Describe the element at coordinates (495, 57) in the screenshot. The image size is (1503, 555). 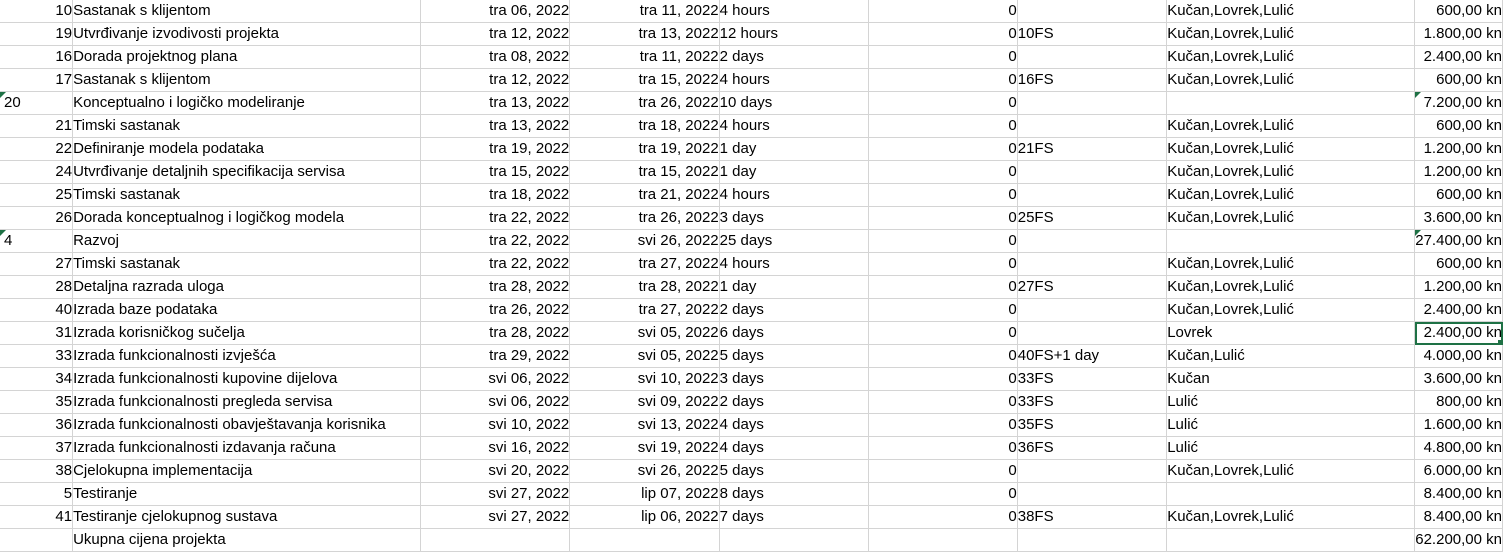
I see `start-date-cell: tra 08, 2022` at that location.